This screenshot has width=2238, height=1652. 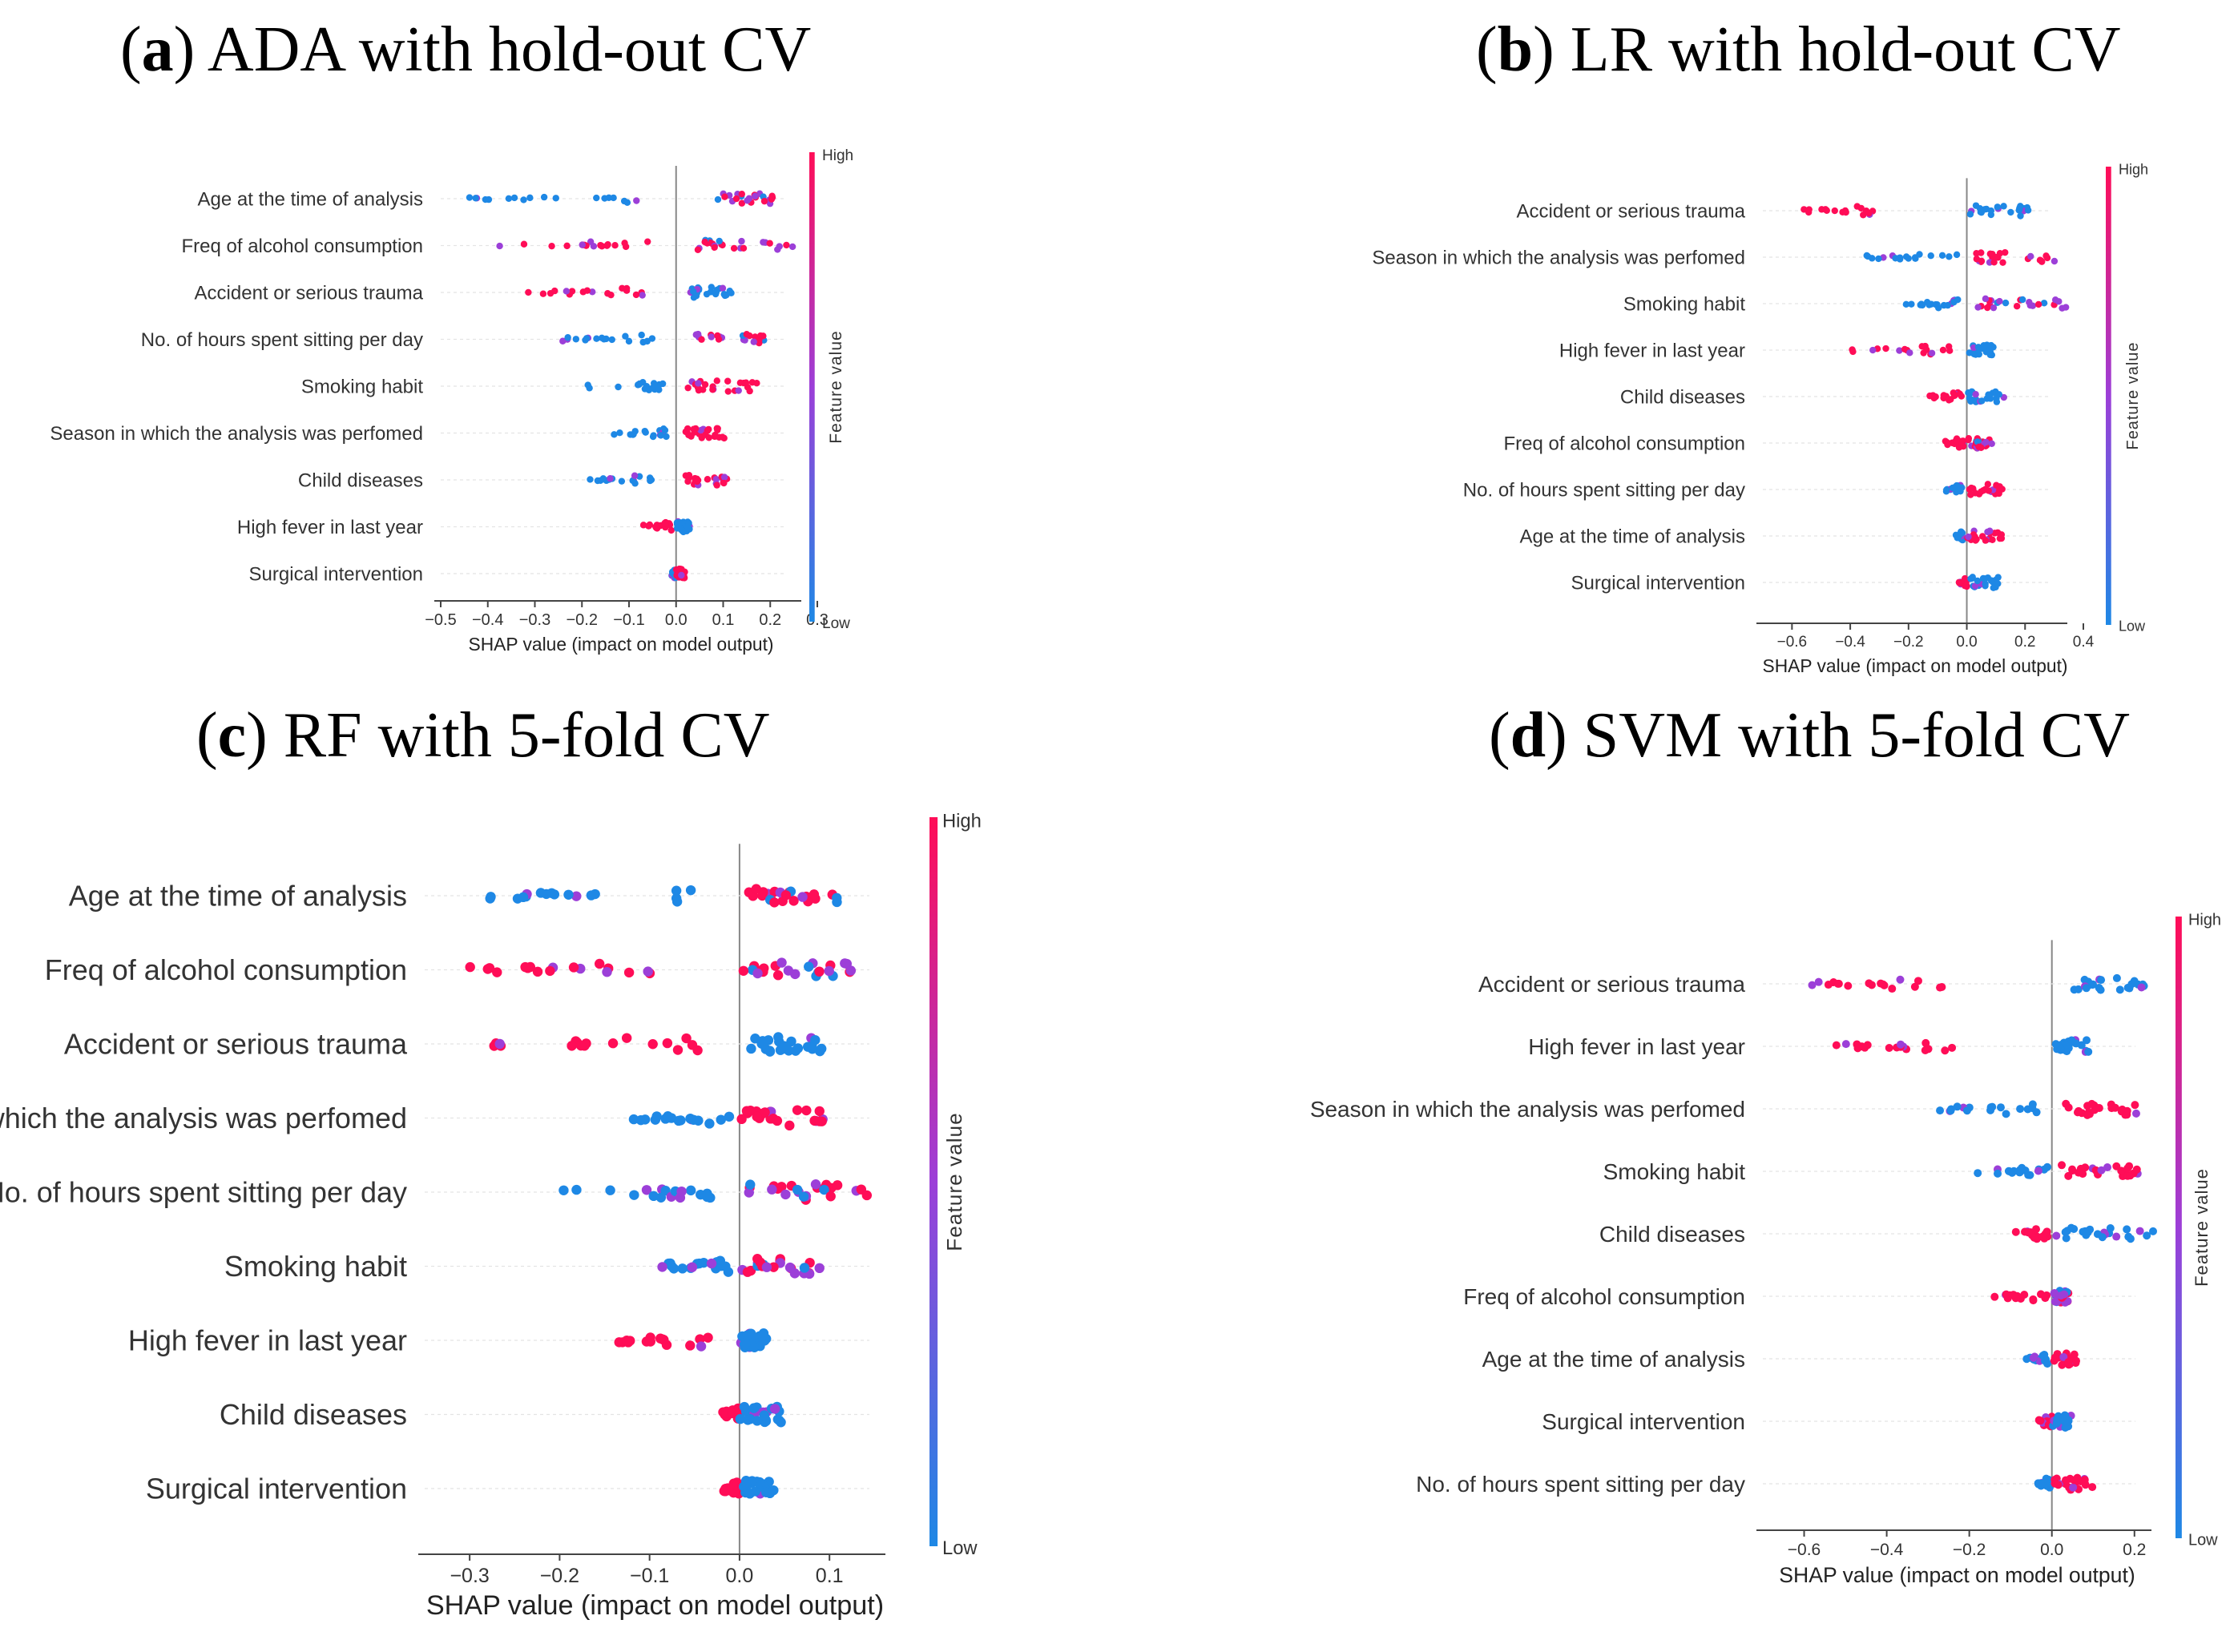 What do you see at coordinates (238, 897) in the screenshot?
I see `feature-label: Age at the time of analysis` at bounding box center [238, 897].